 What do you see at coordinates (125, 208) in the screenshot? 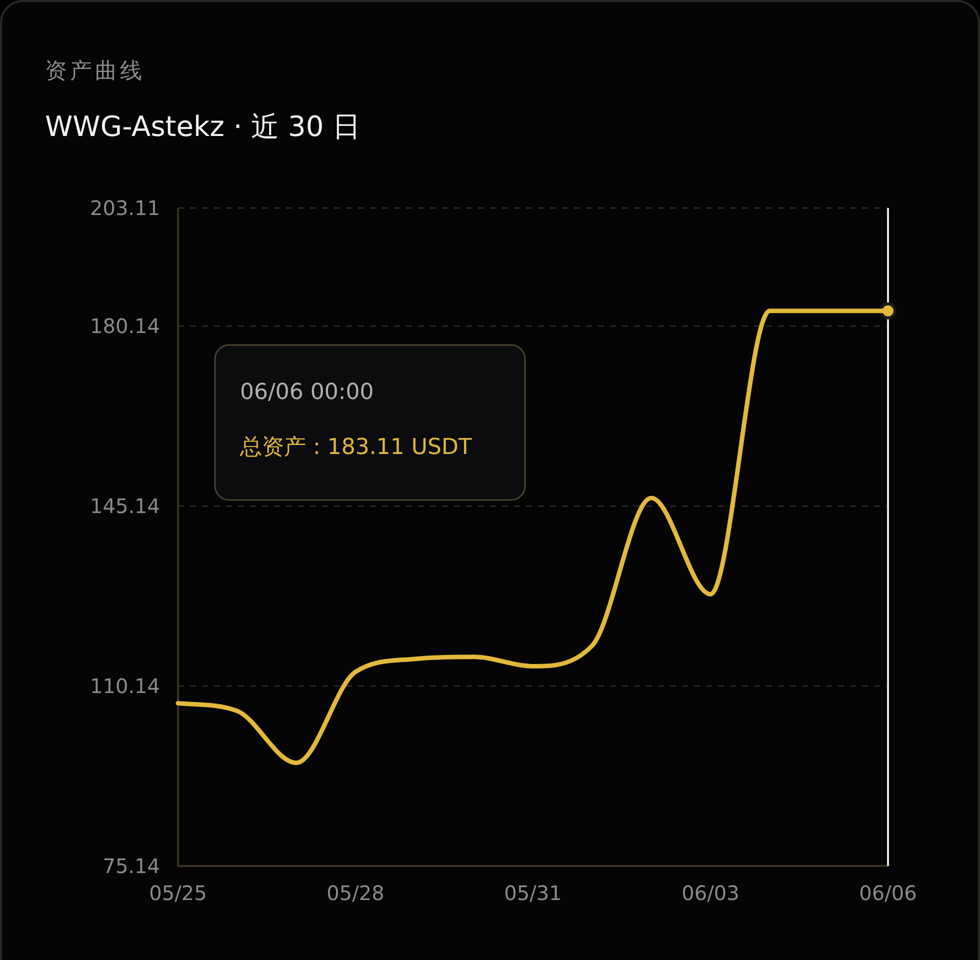
I see `y-tick-label: 203.11` at bounding box center [125, 208].